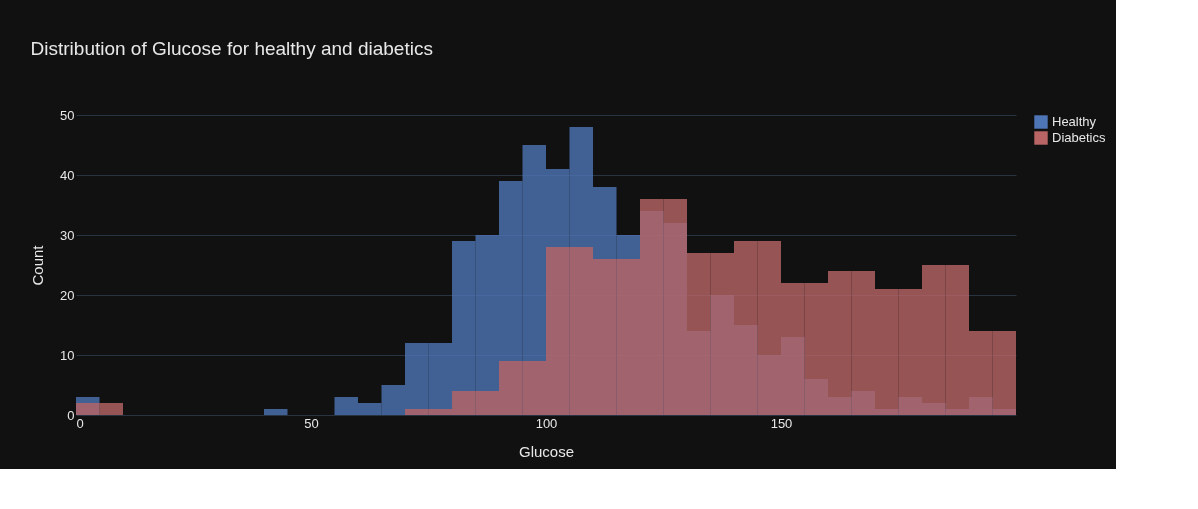 Image resolution: width=1198 pixels, height=509 pixels. I want to click on y-tick-label: 20, so click(67, 295).